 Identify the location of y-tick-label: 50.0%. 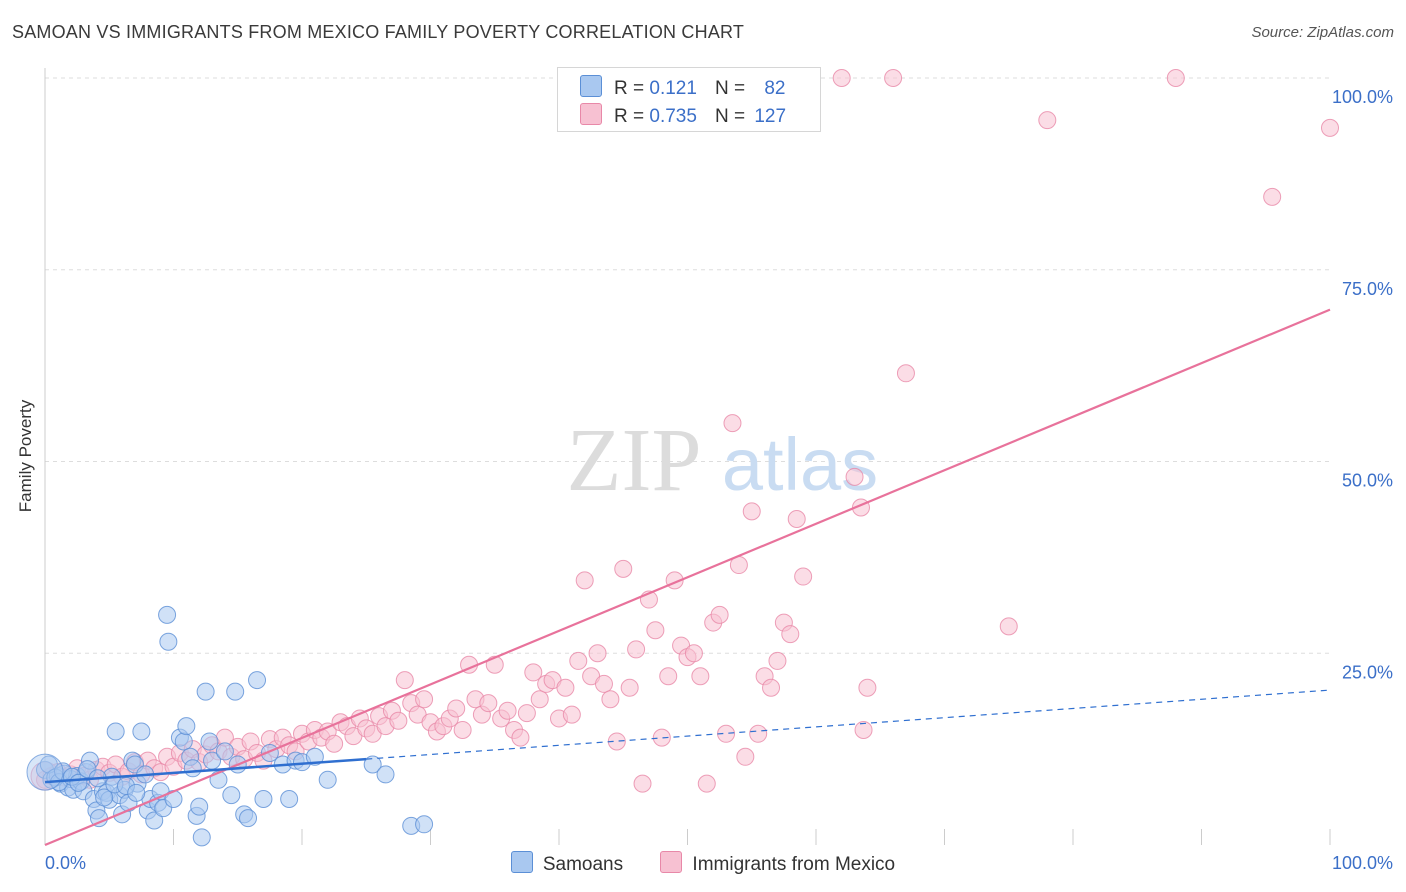
(1367, 481).